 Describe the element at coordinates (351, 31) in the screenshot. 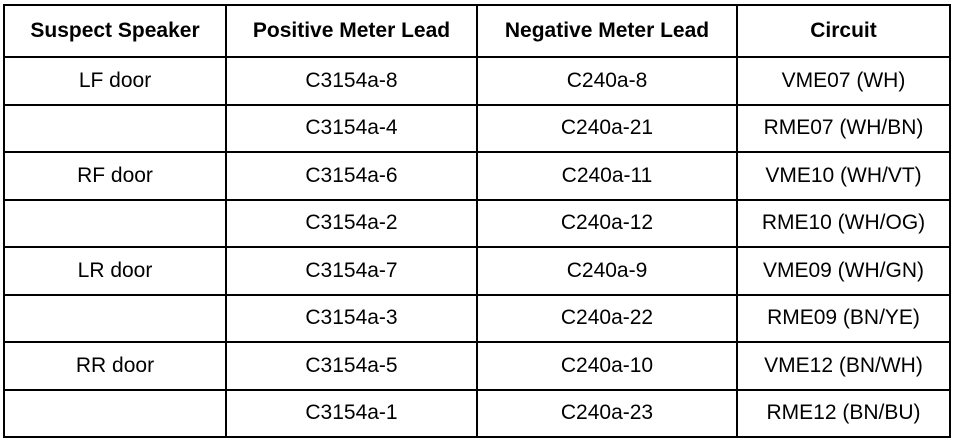

I see `header-cell: Positive Meter Lead` at that location.